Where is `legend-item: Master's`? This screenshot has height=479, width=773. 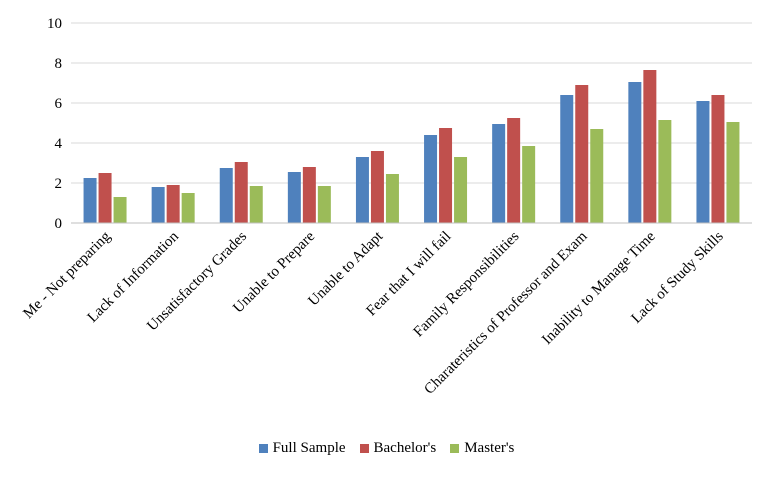
legend-item: Master's is located at coordinates (482, 448).